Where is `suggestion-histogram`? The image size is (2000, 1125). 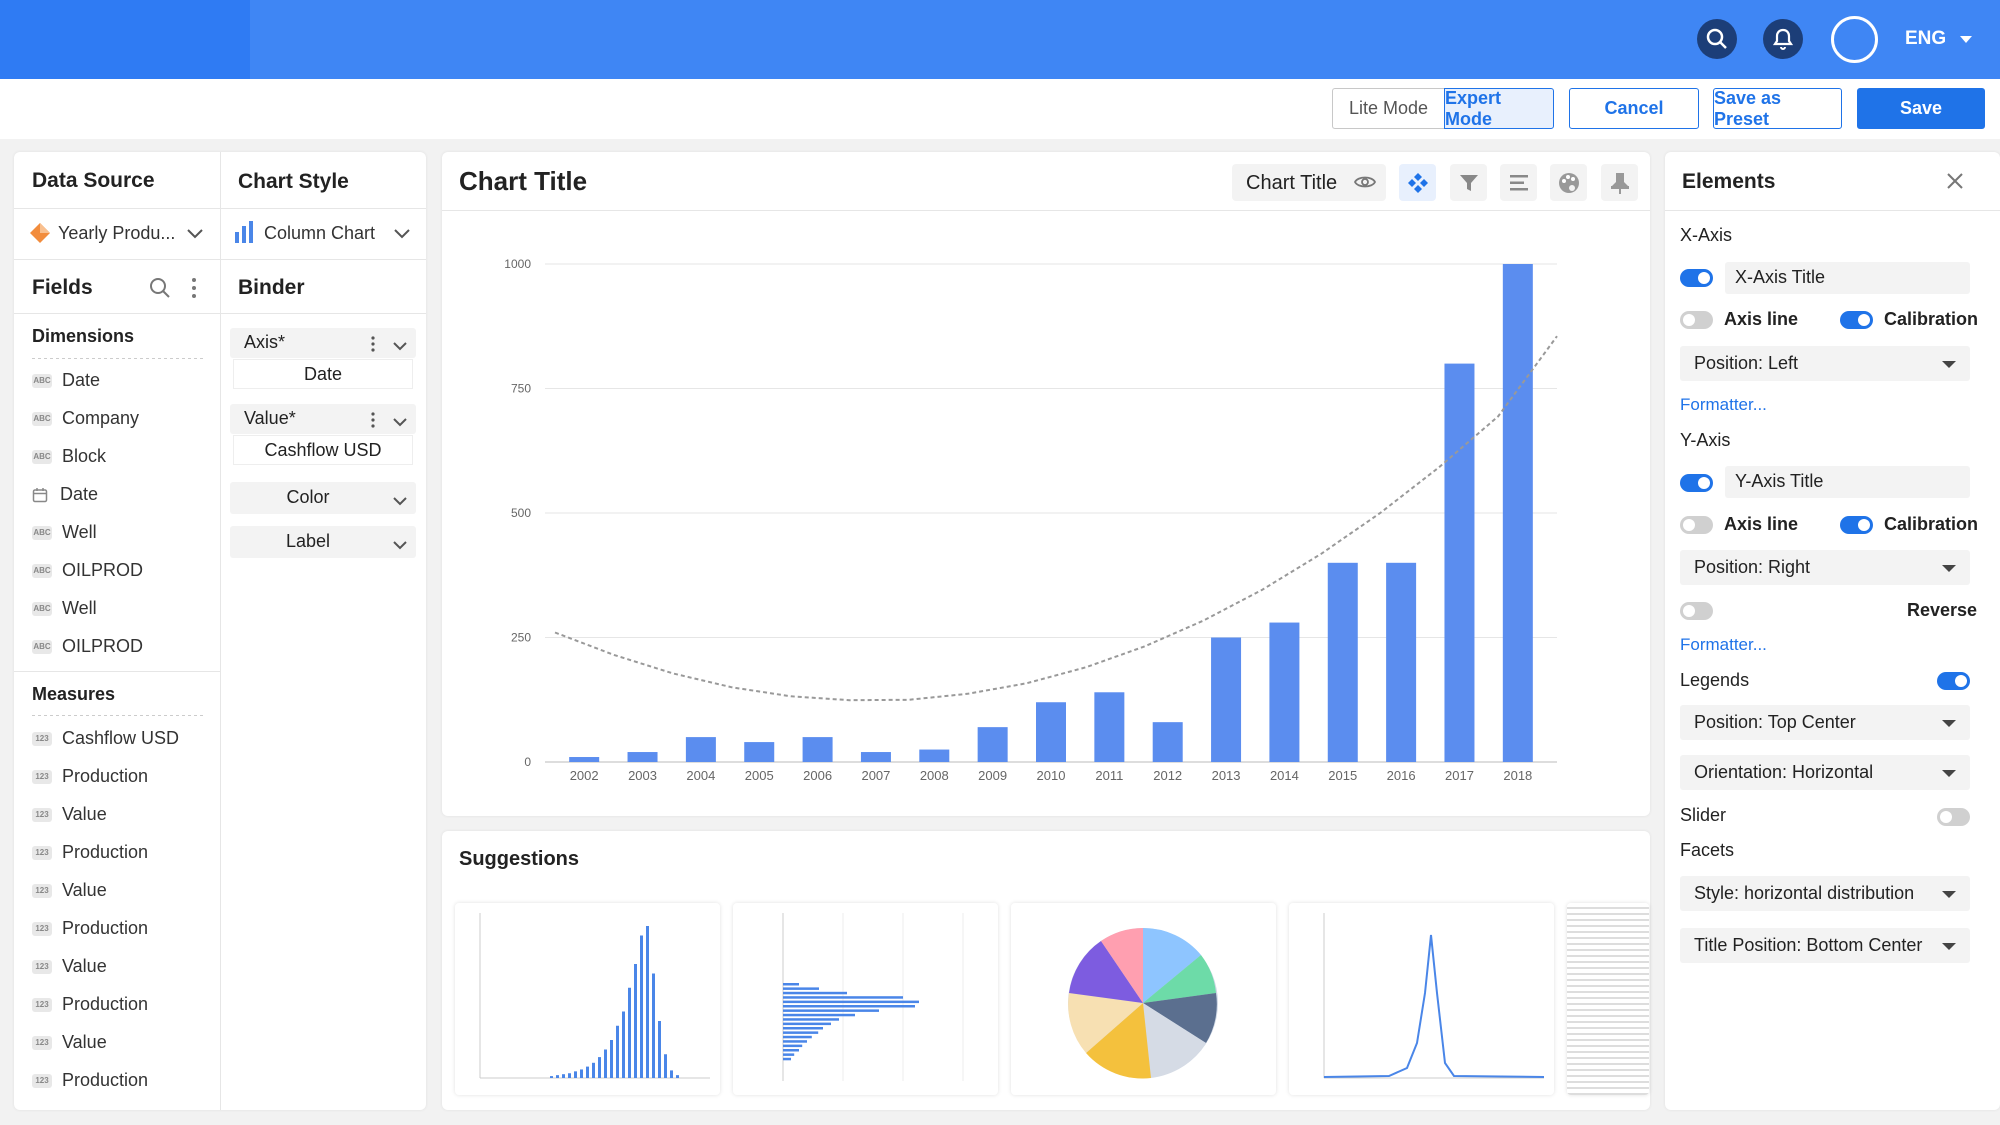 suggestion-histogram is located at coordinates (587, 999).